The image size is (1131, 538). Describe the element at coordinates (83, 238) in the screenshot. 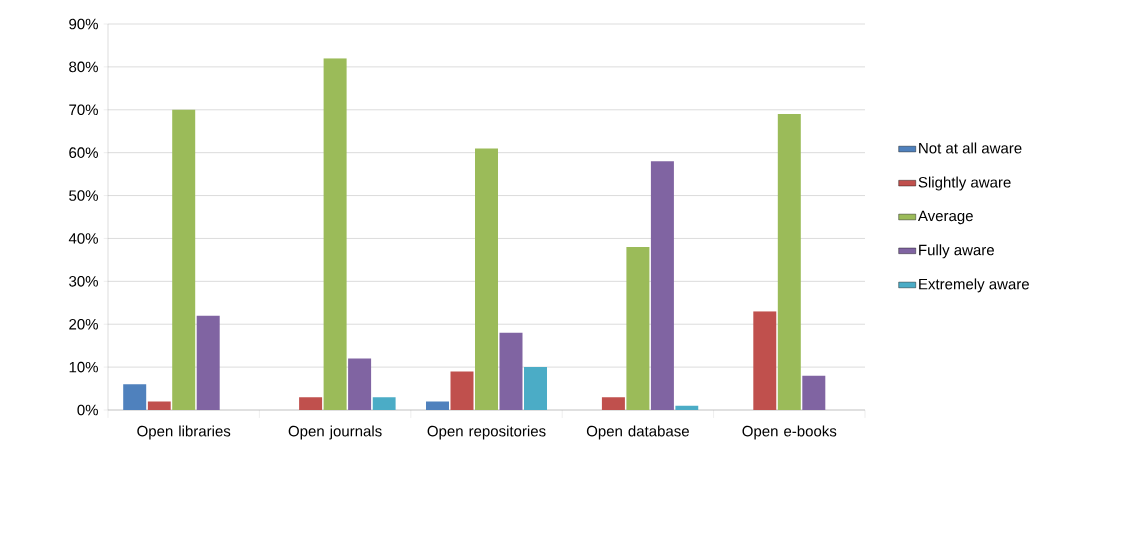

I see `y-tick-label: 40%` at that location.